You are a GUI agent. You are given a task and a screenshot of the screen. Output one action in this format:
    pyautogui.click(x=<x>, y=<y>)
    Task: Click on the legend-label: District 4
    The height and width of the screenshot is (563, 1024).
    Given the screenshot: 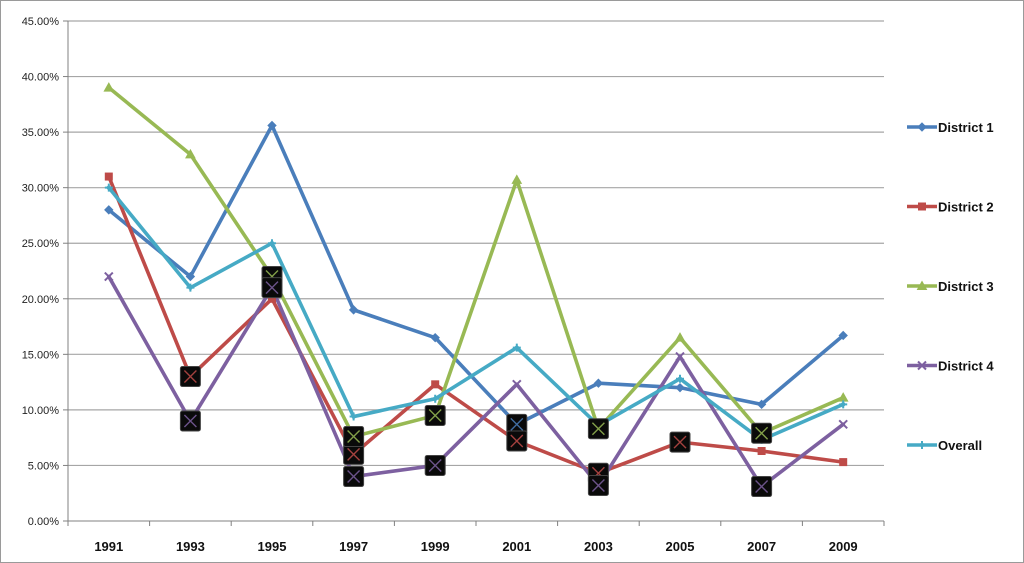 What is the action you would take?
    pyautogui.click(x=966, y=366)
    